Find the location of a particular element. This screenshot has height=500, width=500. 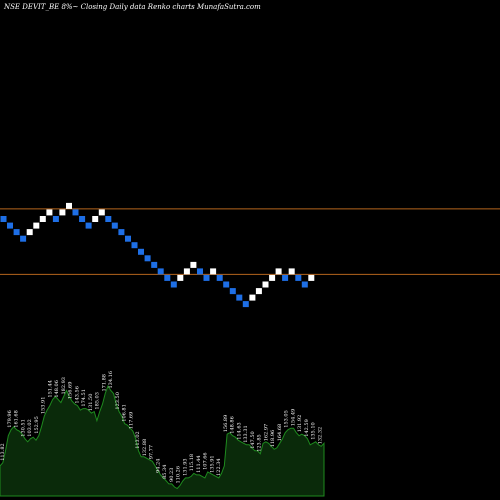

volume-label: 153.91 is located at coordinates (44, 406).